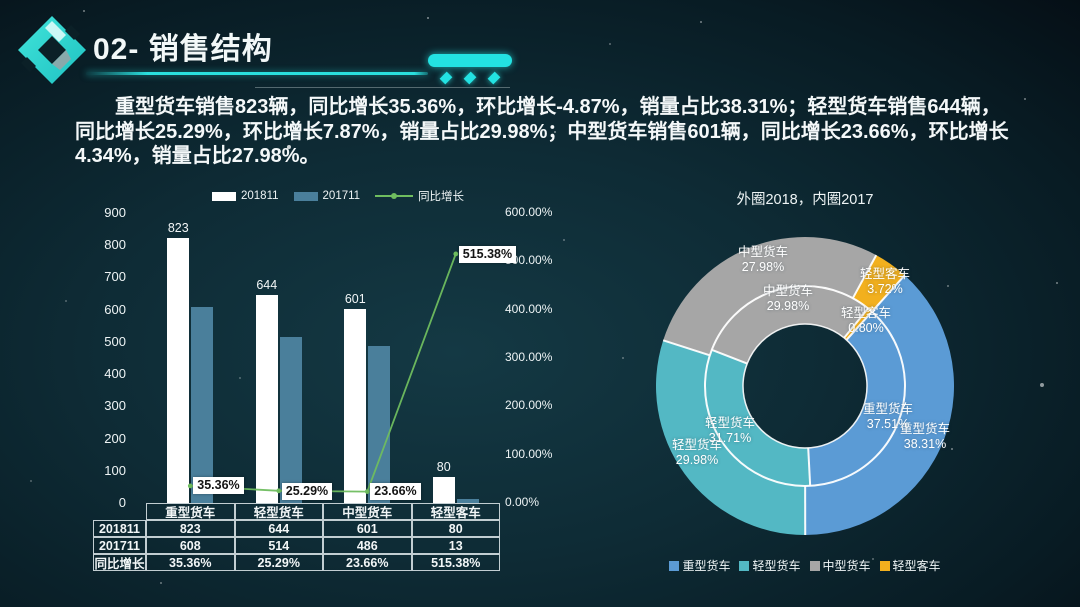 This screenshot has width=1080, height=607. Describe the element at coordinates (278, 545) in the screenshot. I see `table-cell: 514` at that location.